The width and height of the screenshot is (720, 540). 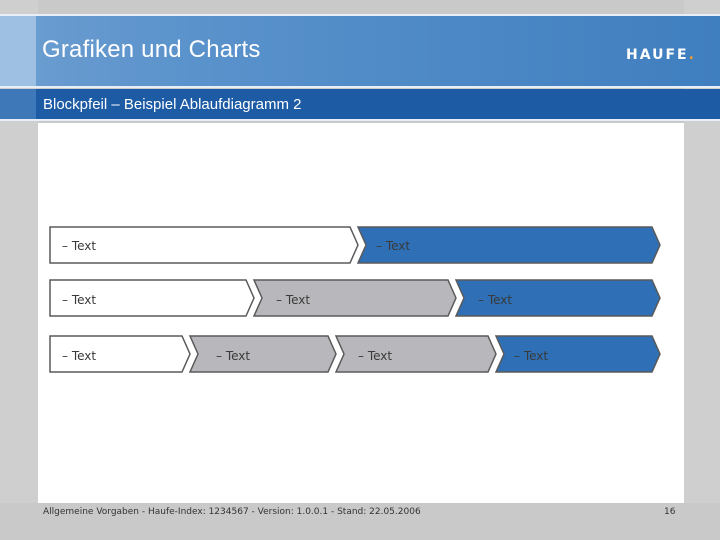 I want to click on header-bar: Grafiken und Charts HAUFE., so click(x=360, y=51).